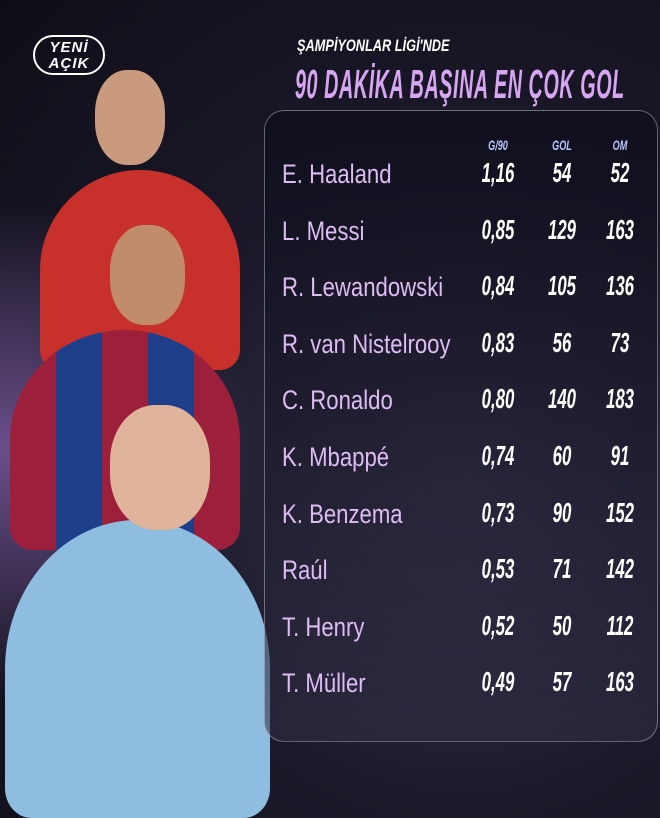 This screenshot has width=660, height=818. What do you see at coordinates (147, 275) in the screenshot?
I see `player-head-messi` at bounding box center [147, 275].